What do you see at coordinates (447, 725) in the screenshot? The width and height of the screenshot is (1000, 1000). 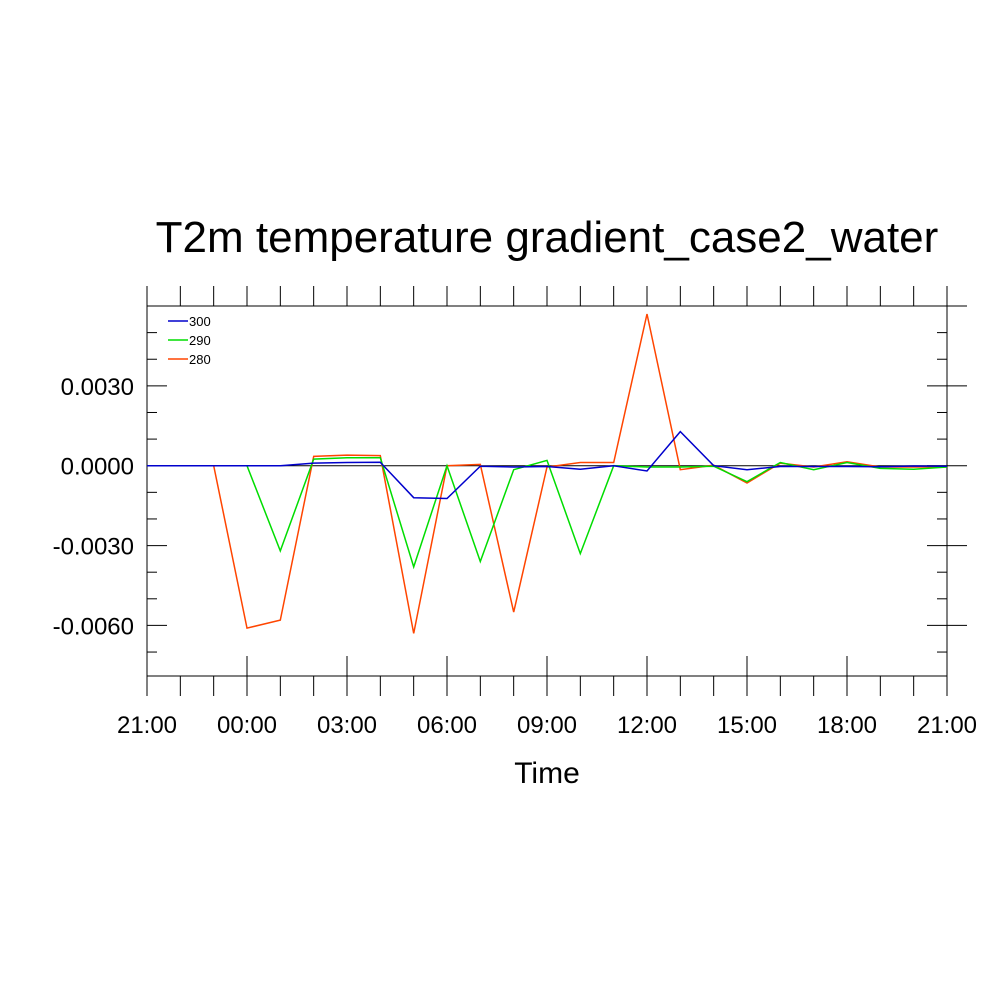 I see `x-tick-label: 06:00` at bounding box center [447, 725].